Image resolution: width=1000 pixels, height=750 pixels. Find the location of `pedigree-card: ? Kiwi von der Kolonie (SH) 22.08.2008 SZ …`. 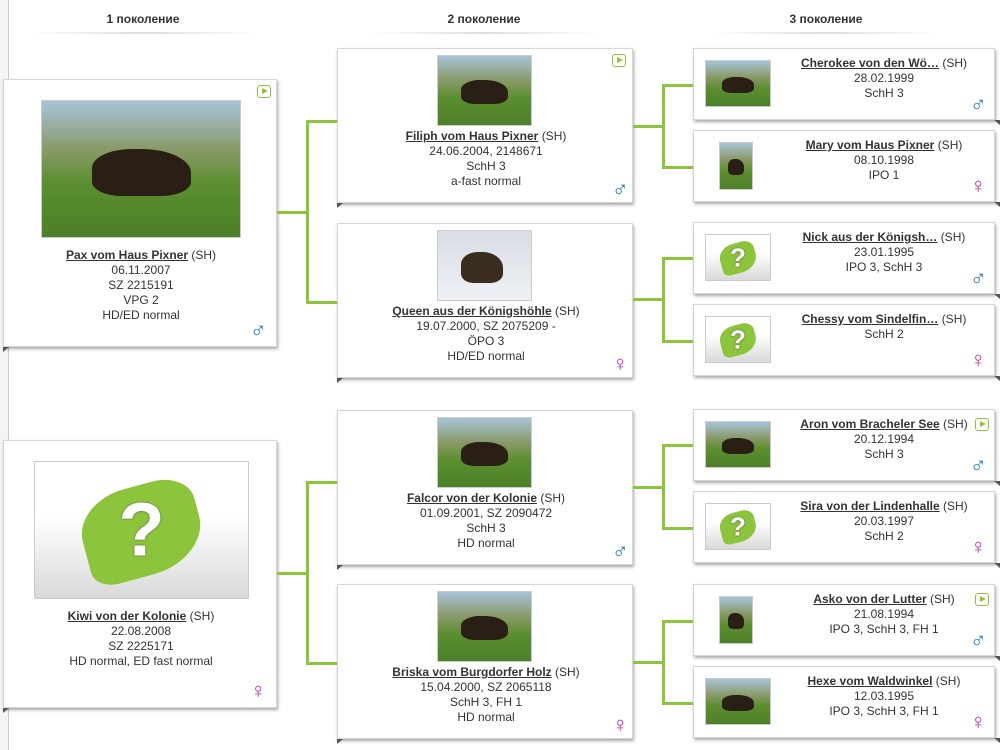

pedigree-card: ? Kiwi von der Kolonie (SH) 22.08.2008 SZ … is located at coordinates (140, 574).